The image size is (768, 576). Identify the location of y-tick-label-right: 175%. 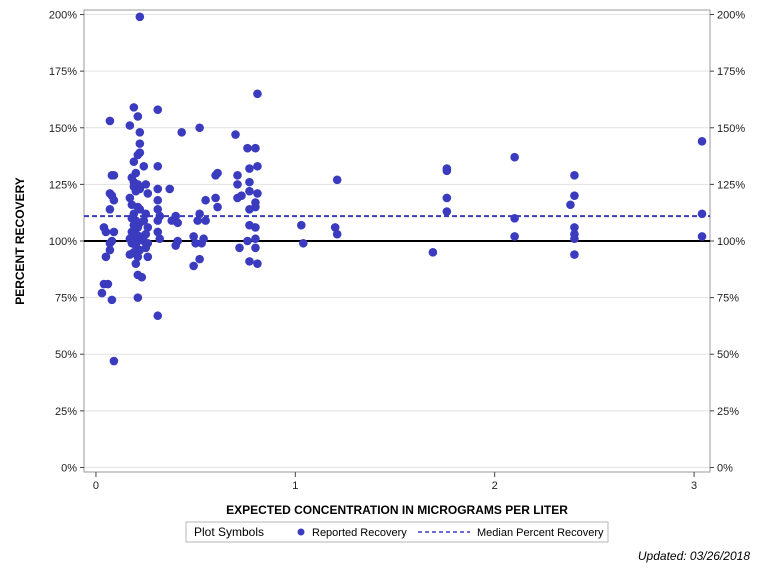
(731, 72).